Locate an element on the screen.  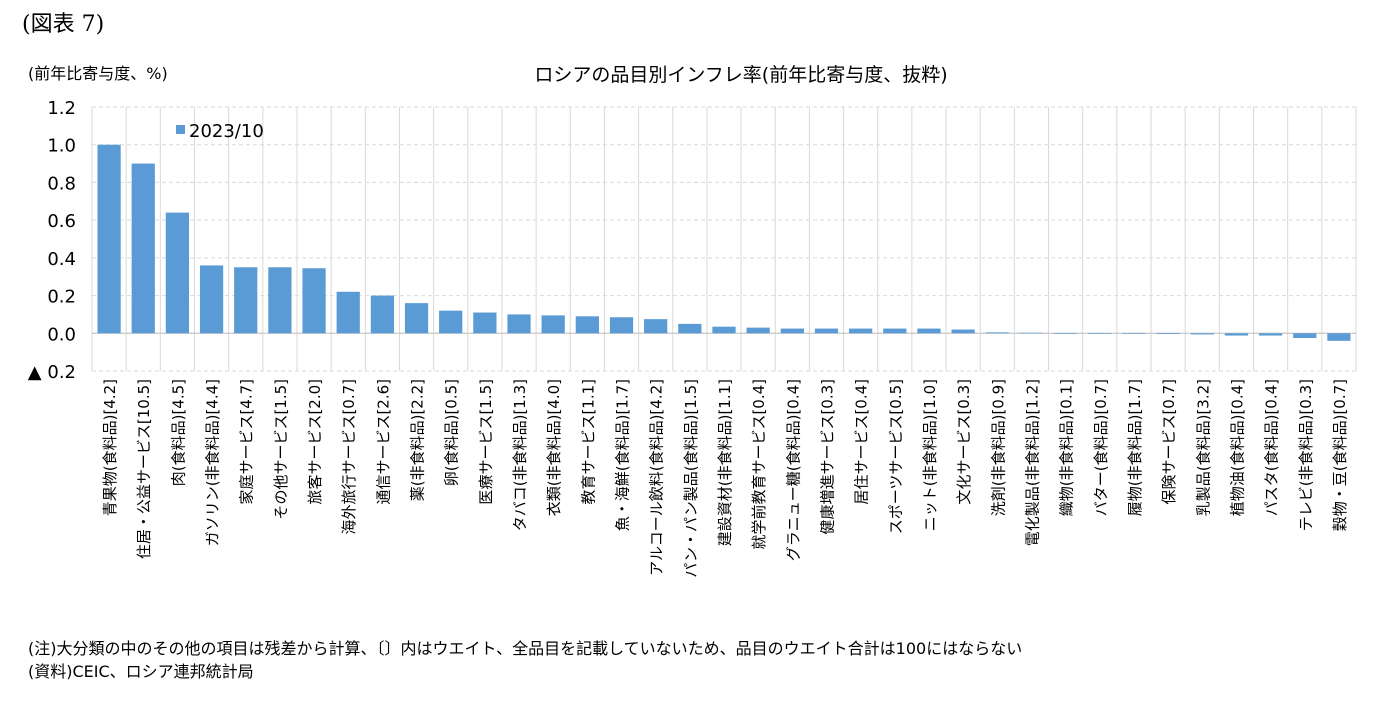
x-tick-label: 居住サービス[0.4] is located at coordinates (862, 442).